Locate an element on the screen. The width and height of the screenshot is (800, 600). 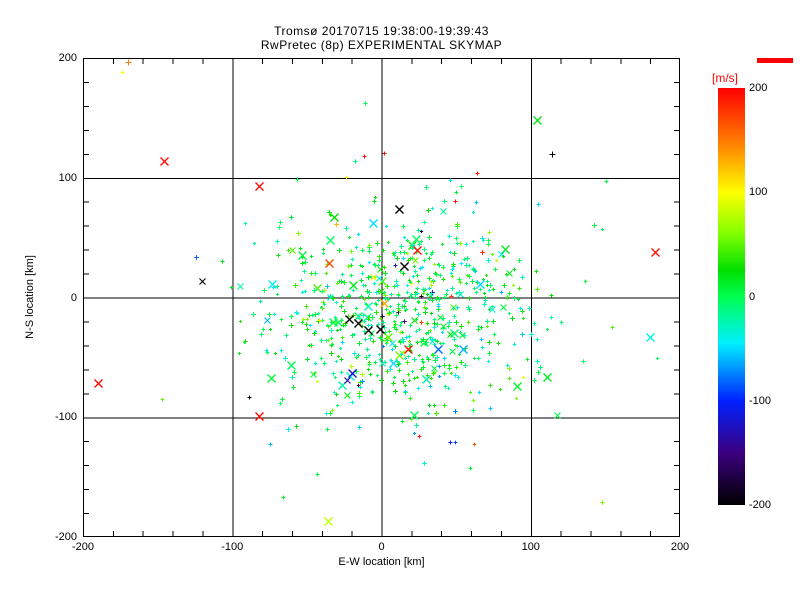
y-tick-label: -100 is located at coordinates (65, 417).